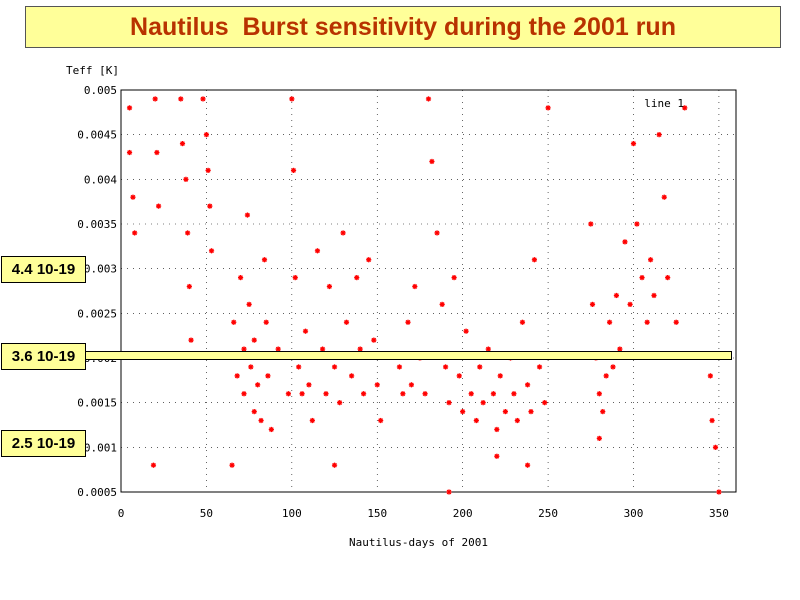  What do you see at coordinates (43, 269) in the screenshot?
I see `side-label-upper: 4.4 10-19` at bounding box center [43, 269].